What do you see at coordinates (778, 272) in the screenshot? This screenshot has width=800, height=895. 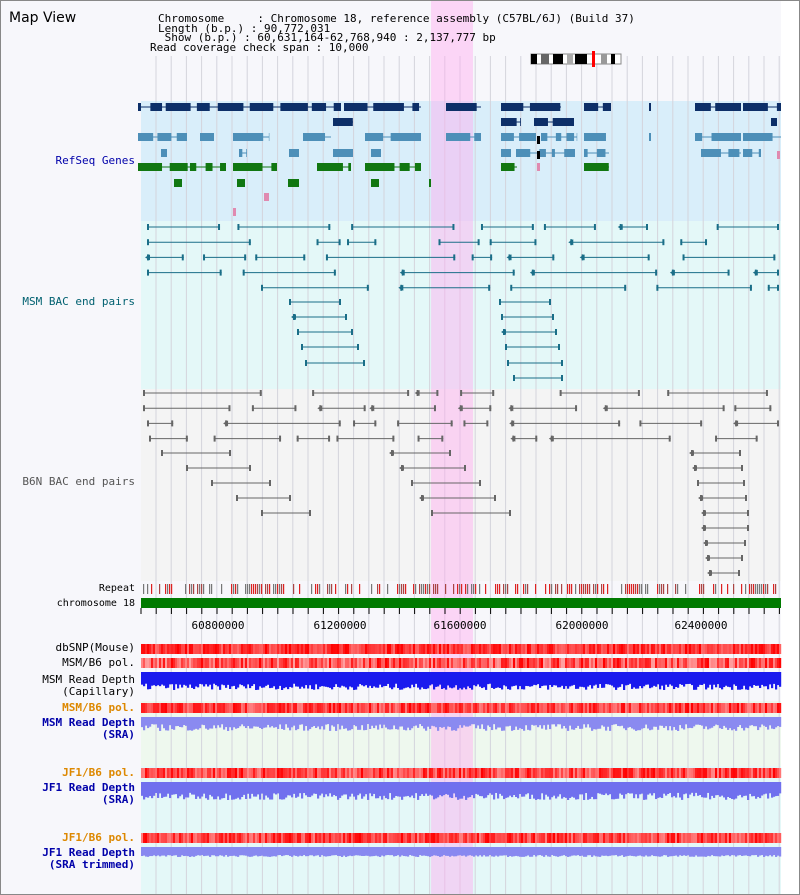 I see `msm-bac-pair-end` at bounding box center [778, 272].